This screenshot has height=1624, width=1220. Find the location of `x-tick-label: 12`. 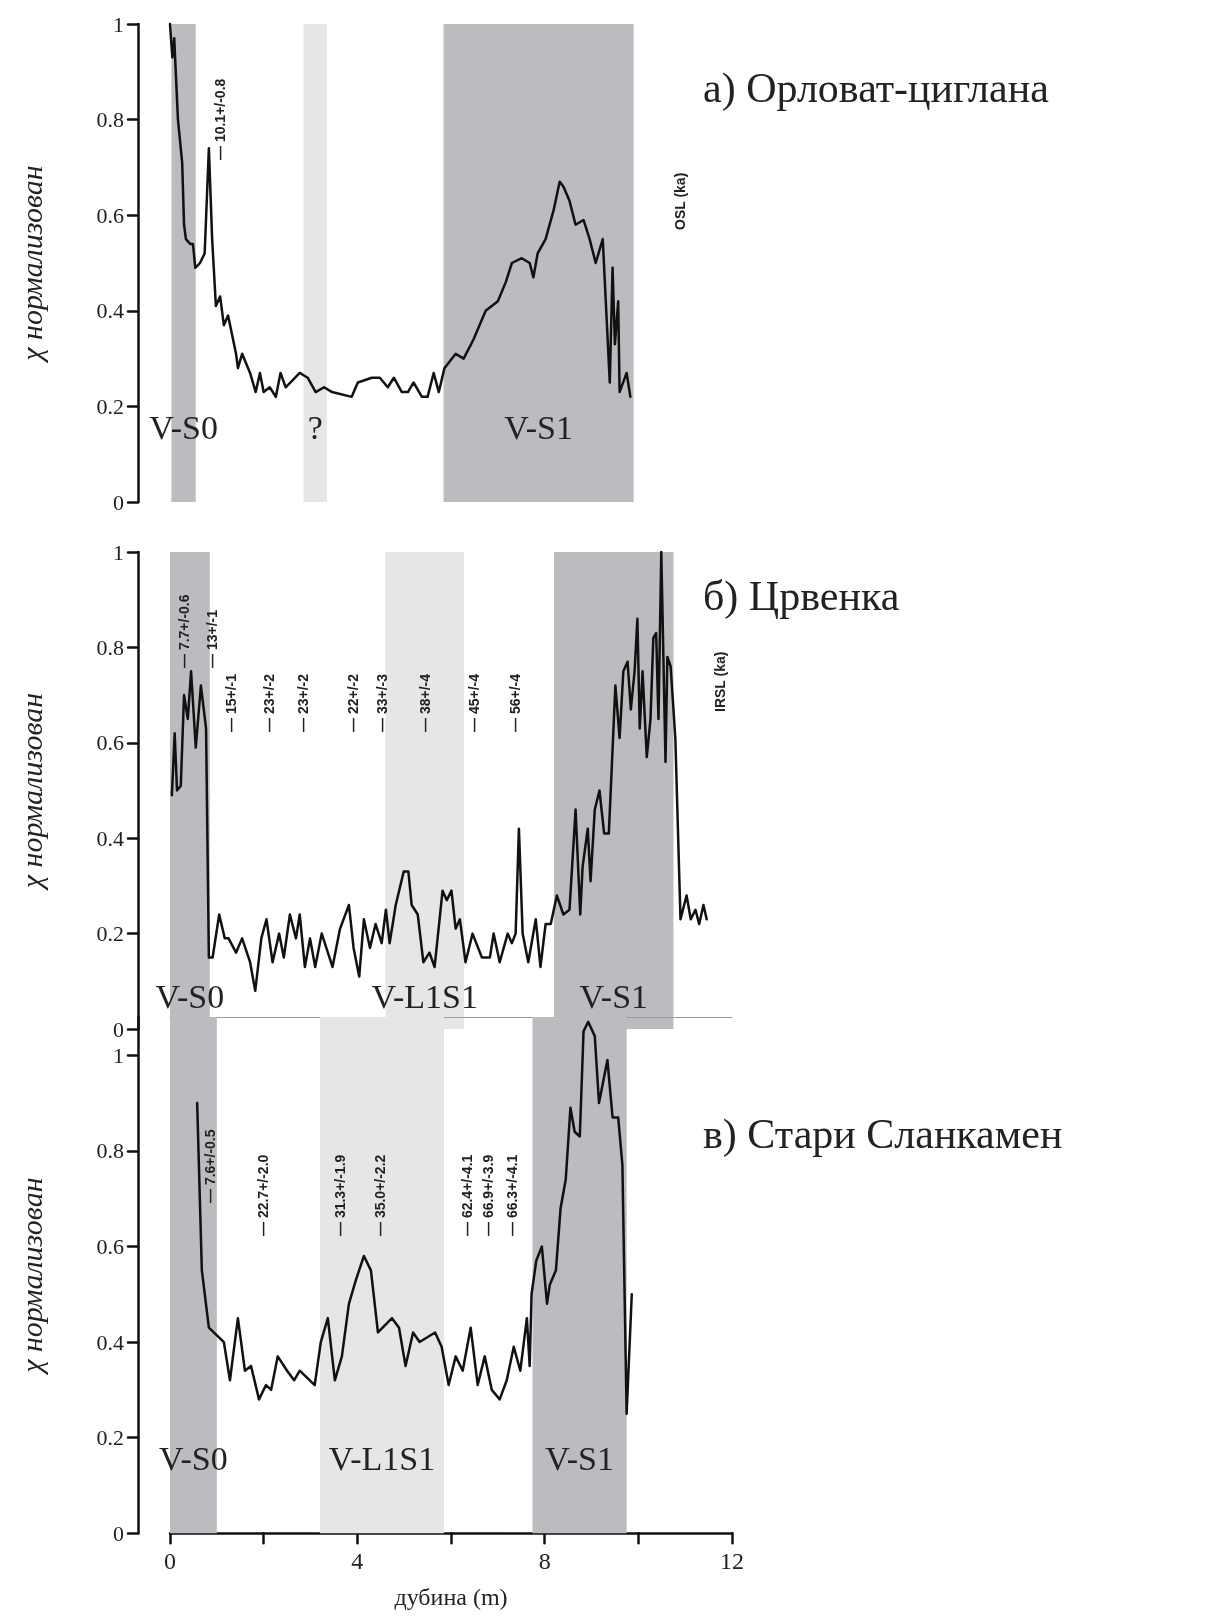

x-tick-label: 12 is located at coordinates (732, 1561).